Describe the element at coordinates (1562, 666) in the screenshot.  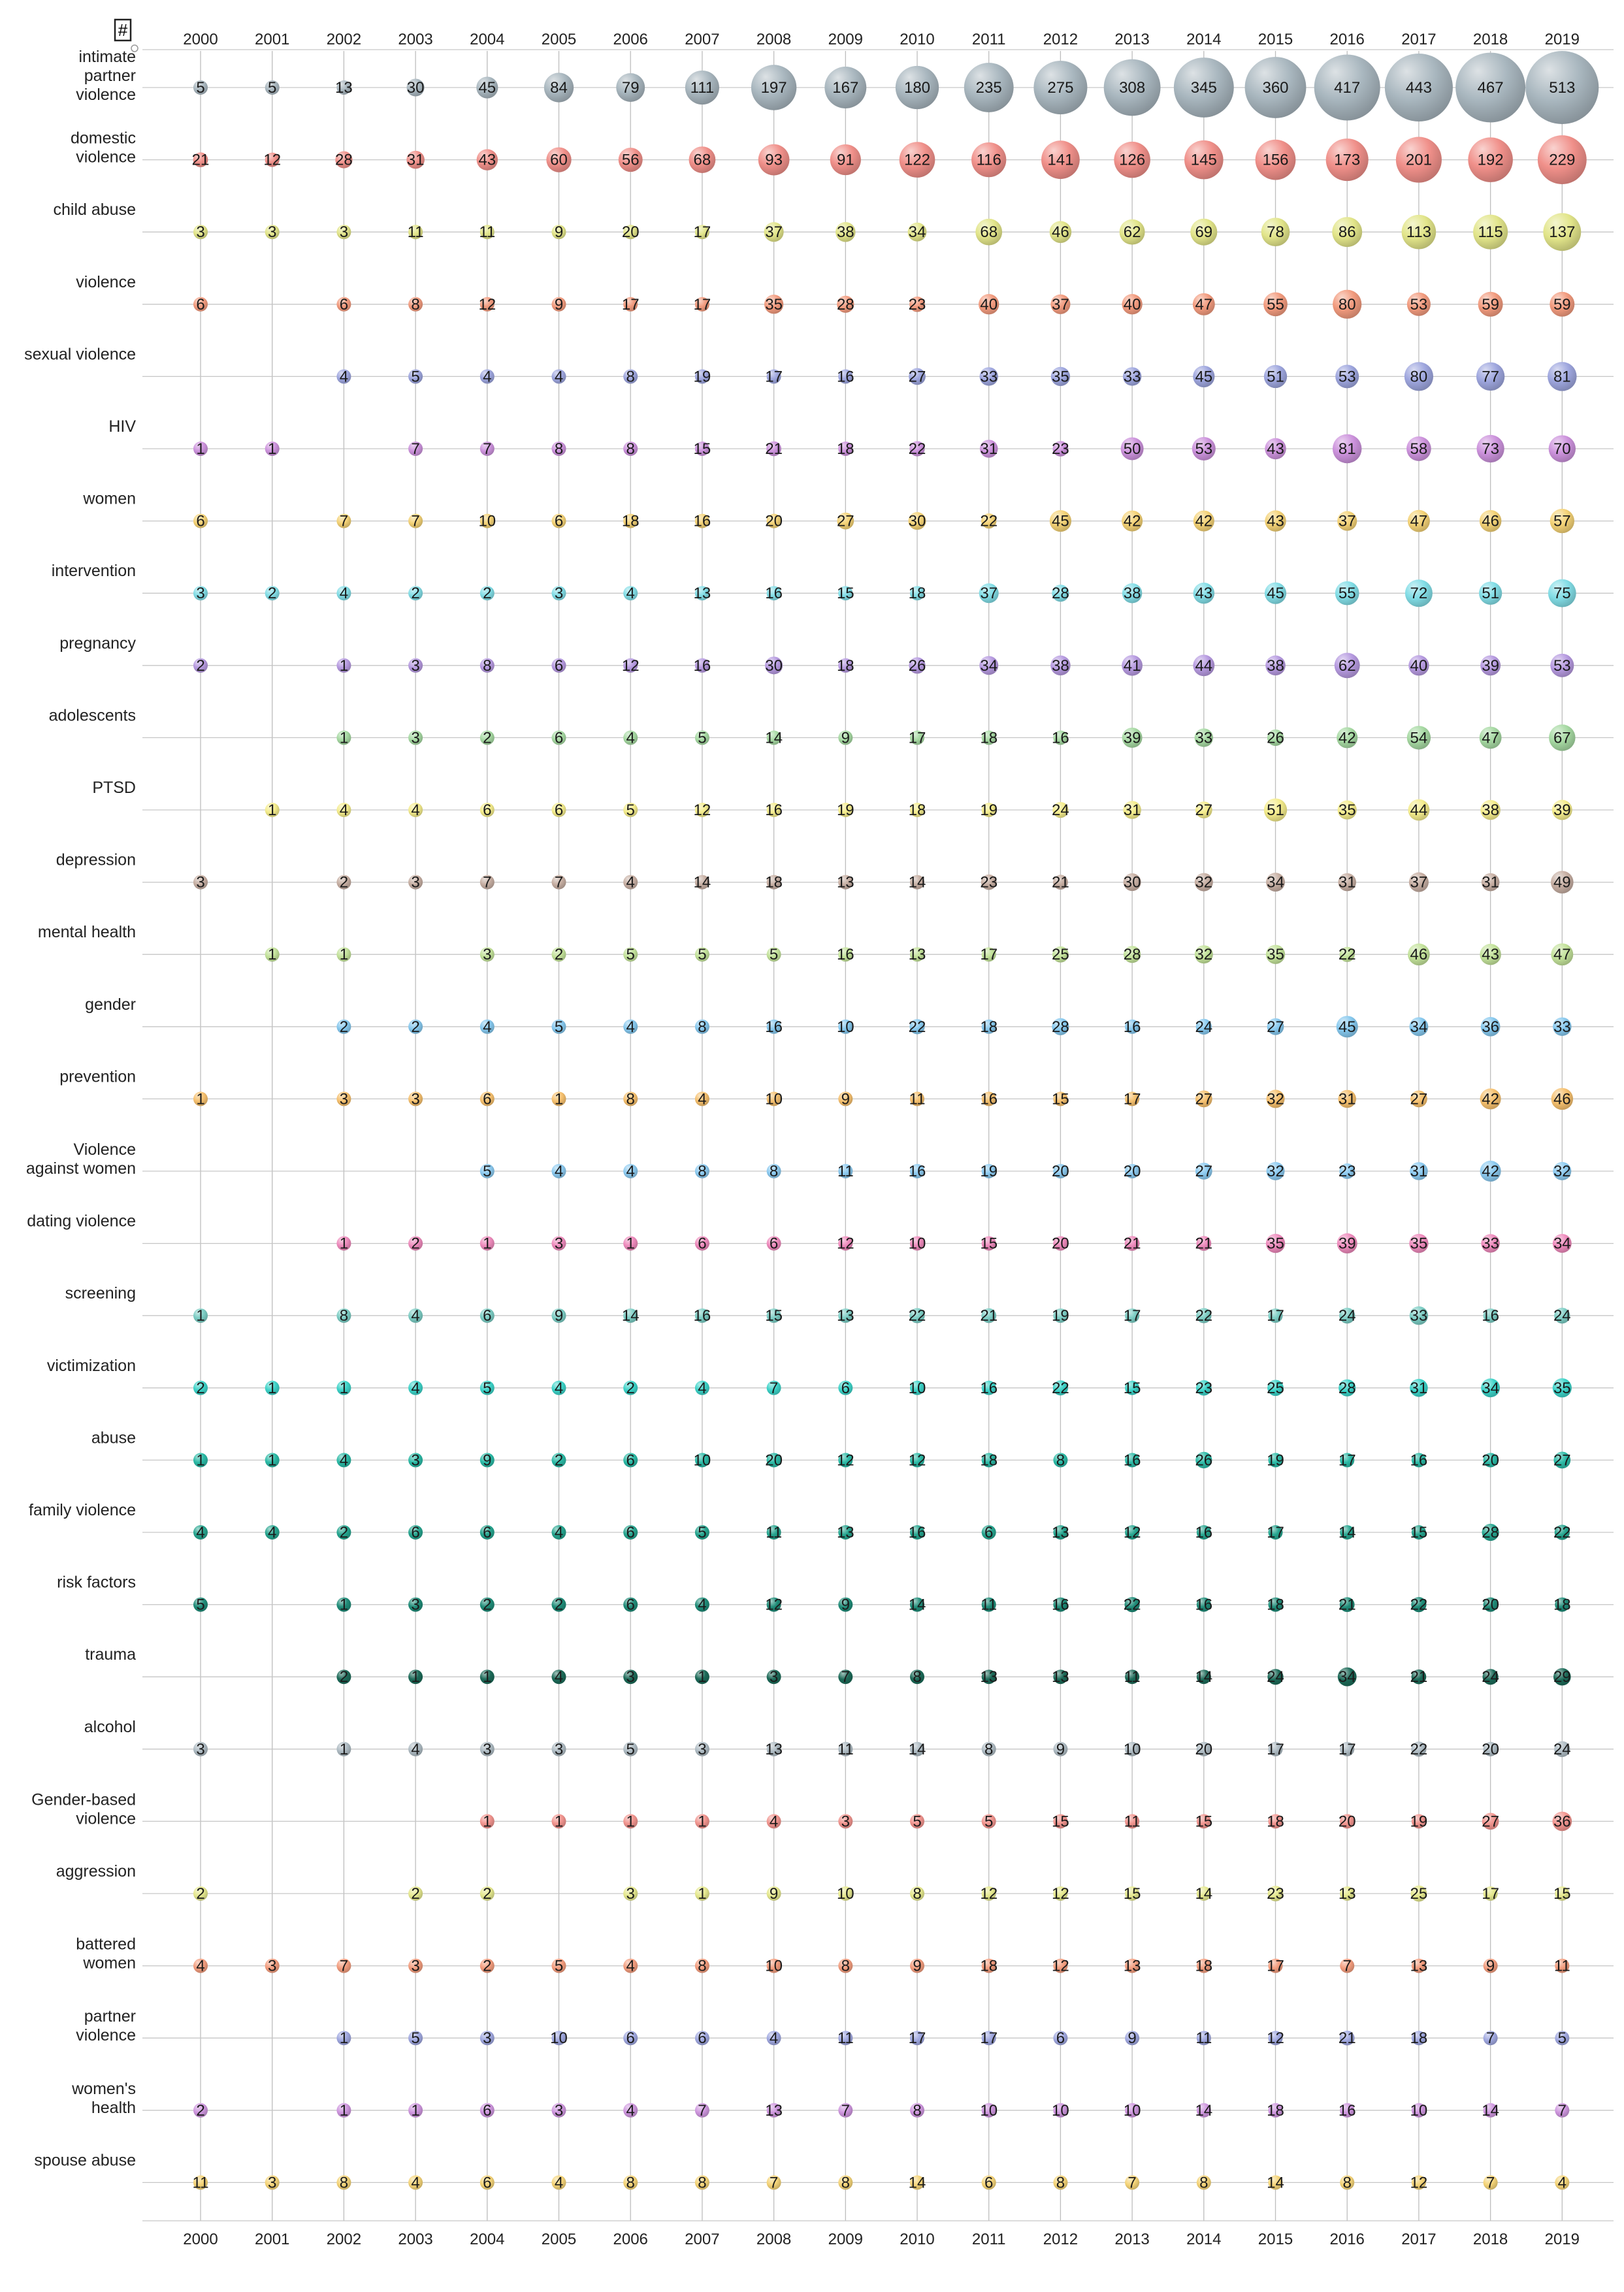
I see `bubble-value-pregnancy-2019: 53` at that location.